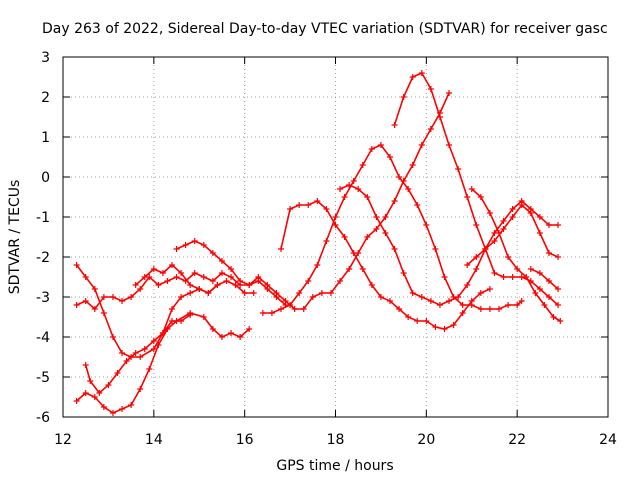  What do you see at coordinates (245, 440) in the screenshot?
I see `x-tick-label: 16` at bounding box center [245, 440].